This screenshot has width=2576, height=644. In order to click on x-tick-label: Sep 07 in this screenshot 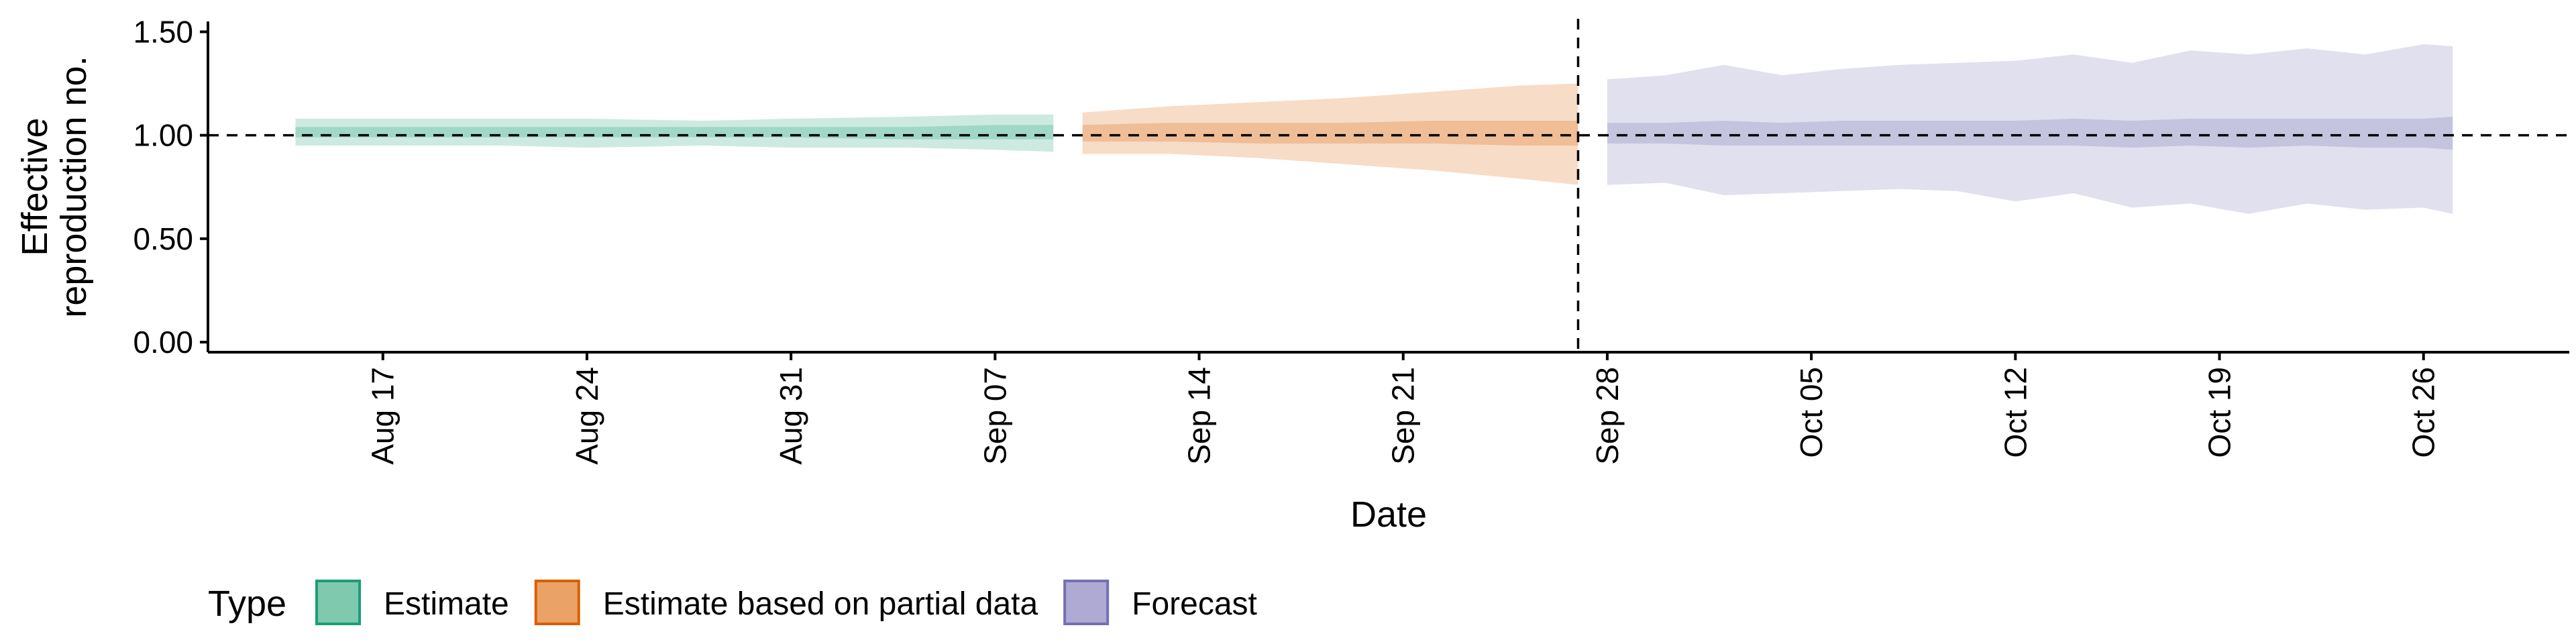, I will do `click(994, 416)`.